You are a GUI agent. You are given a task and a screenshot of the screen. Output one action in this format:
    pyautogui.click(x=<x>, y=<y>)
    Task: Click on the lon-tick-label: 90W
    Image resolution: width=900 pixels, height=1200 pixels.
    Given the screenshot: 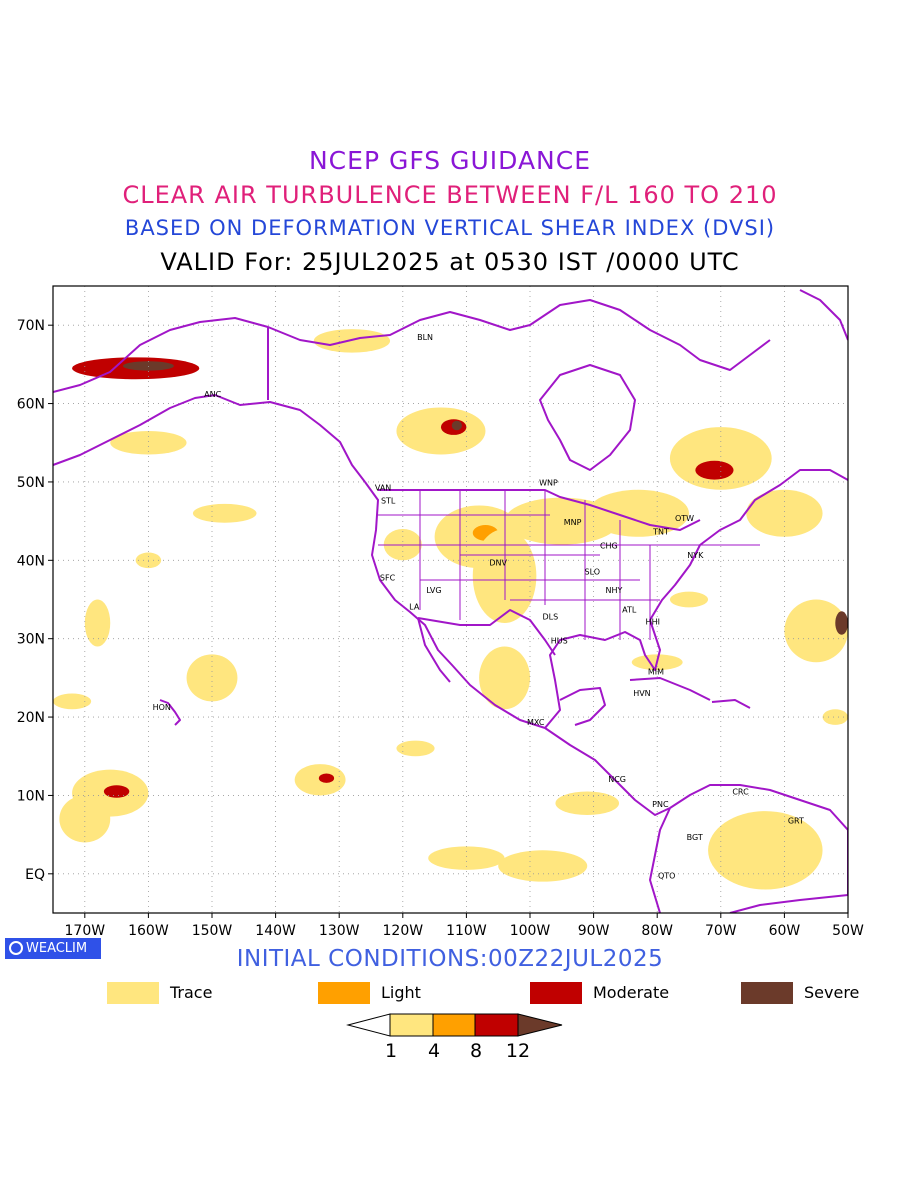 What is the action you would take?
    pyautogui.click(x=594, y=931)
    